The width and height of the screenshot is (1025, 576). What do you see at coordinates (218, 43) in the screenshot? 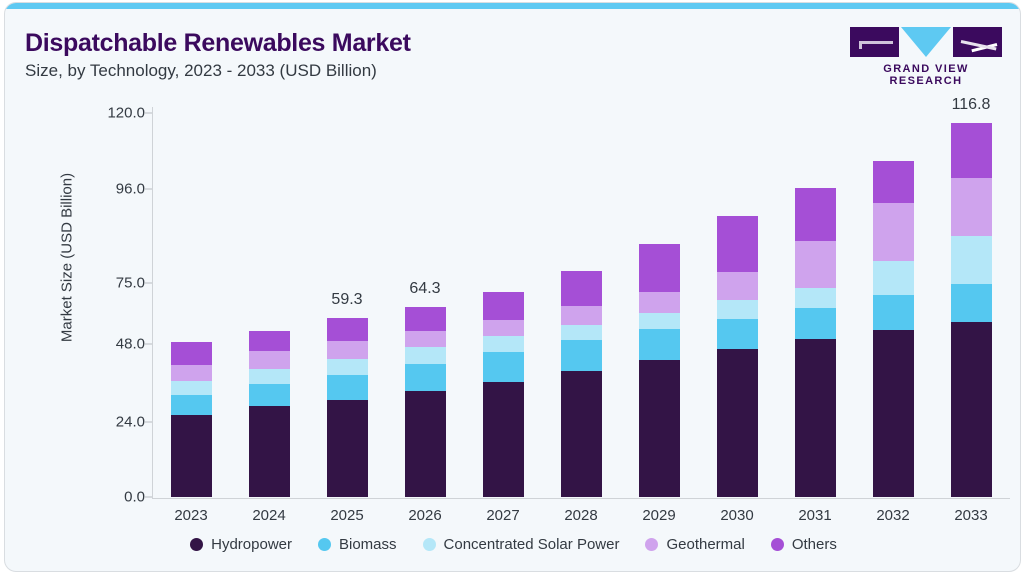
I see `chart-title: Dispatchable Renewables Market` at bounding box center [218, 43].